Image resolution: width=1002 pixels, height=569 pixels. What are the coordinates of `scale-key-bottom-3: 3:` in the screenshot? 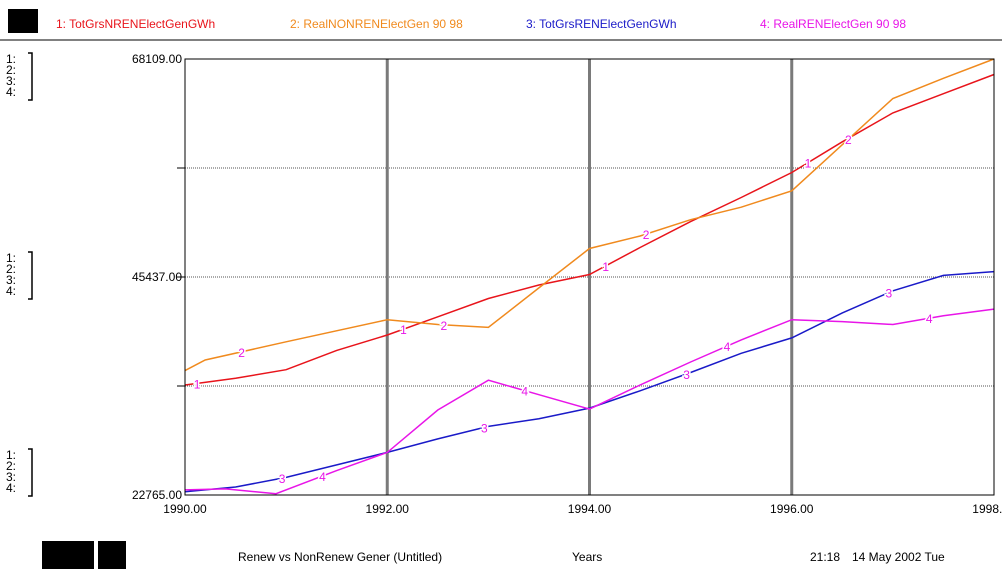 It's located at (11, 477).